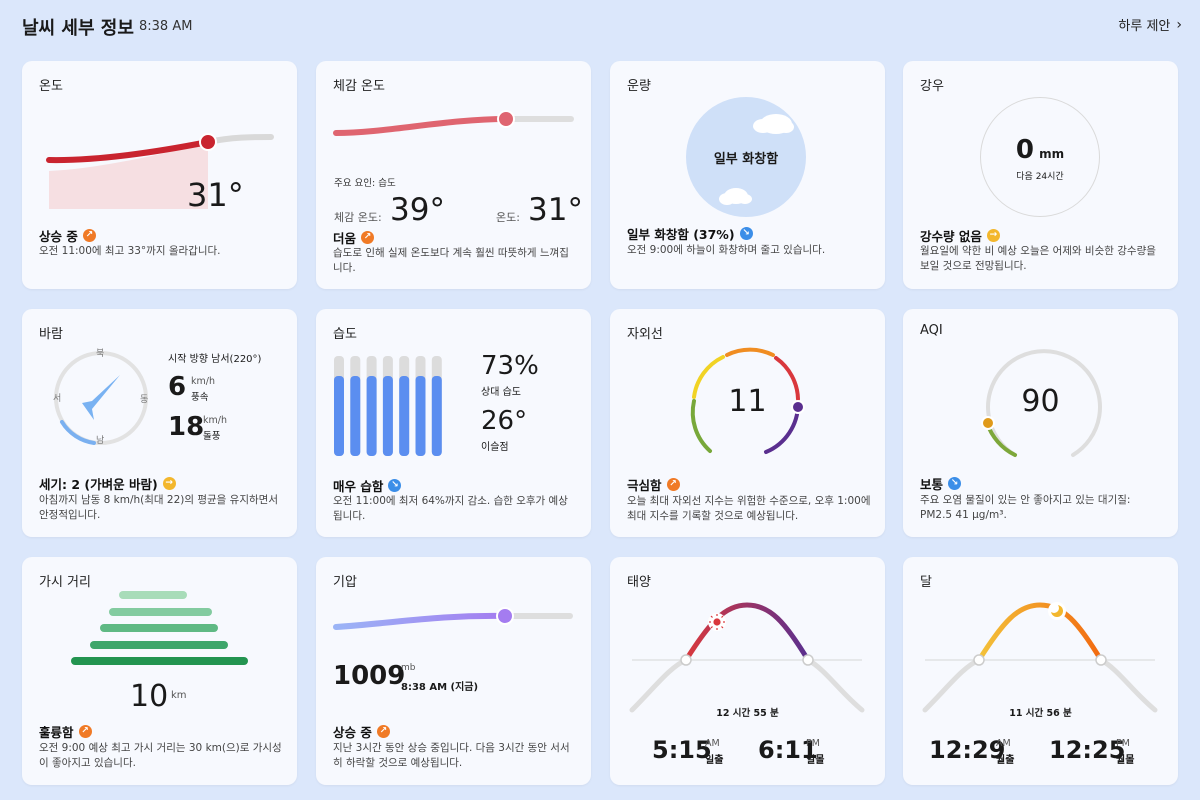  Describe the element at coordinates (813, 743) in the screenshot. I see `sunset-ampm: PM` at that location.